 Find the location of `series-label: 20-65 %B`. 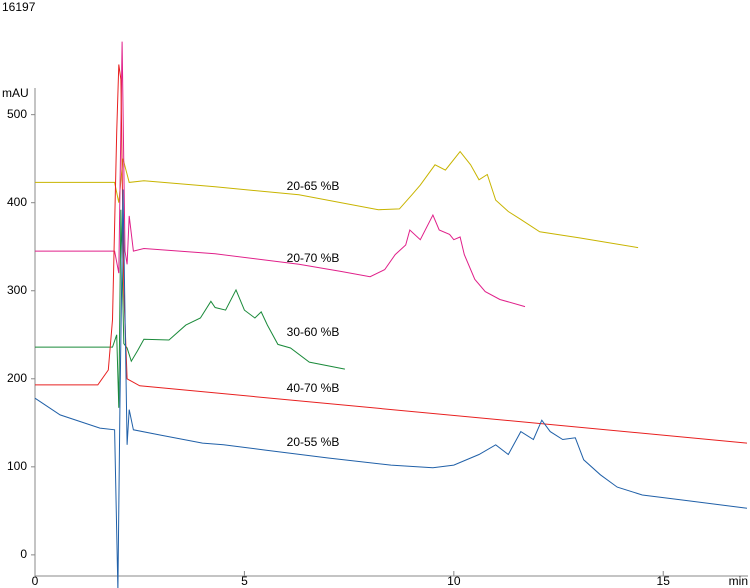

series-label: 20-65 %B is located at coordinates (313, 186).